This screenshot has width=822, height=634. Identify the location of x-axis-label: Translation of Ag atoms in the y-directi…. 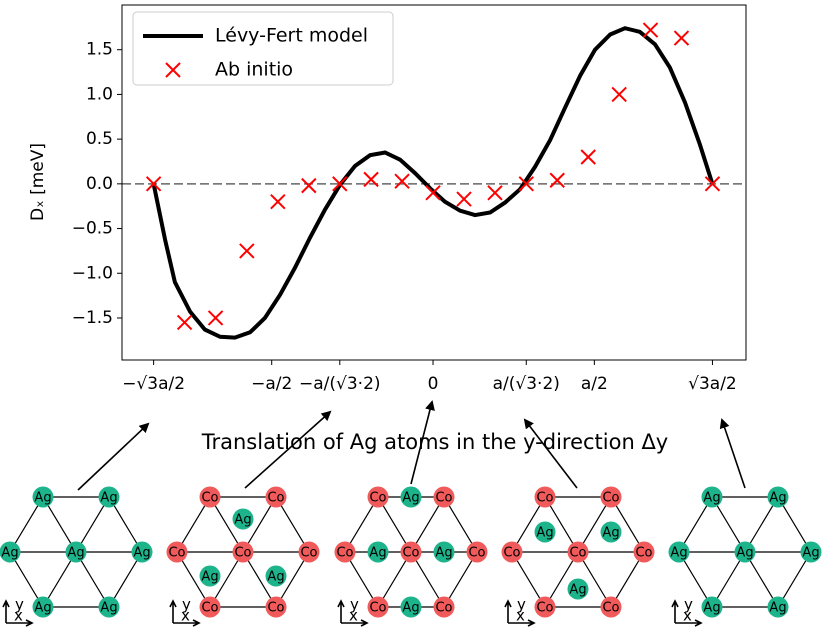
(435, 442).